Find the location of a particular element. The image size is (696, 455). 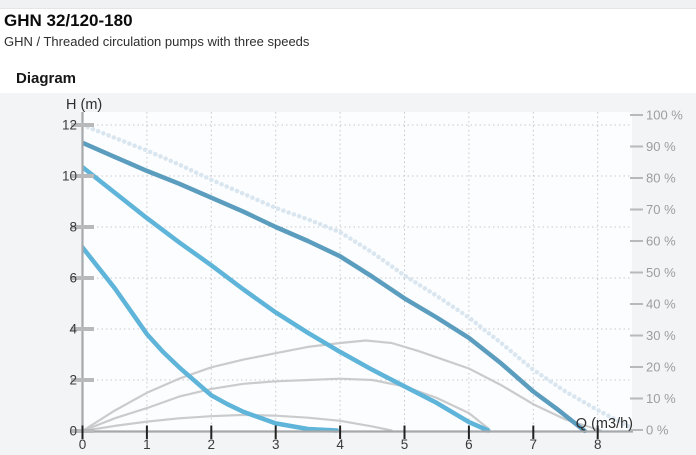

x-axis-tick-label: 2 is located at coordinates (212, 444).